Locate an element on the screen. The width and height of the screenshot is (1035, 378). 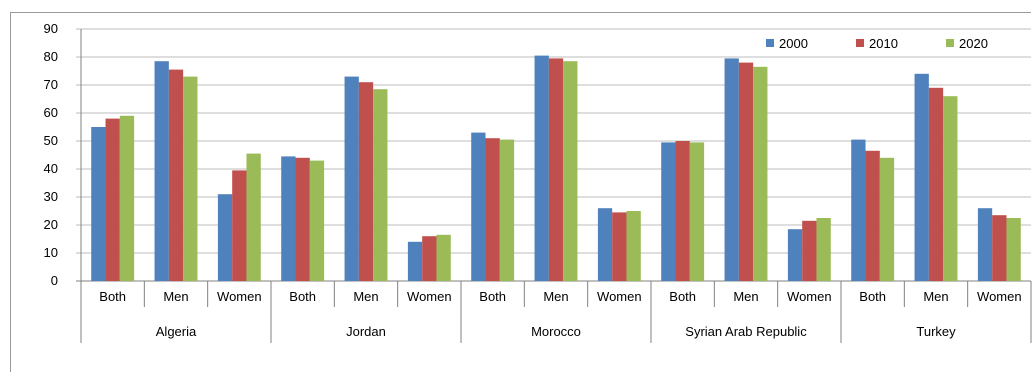
legend: 2000 2010 2020 is located at coordinates (877, 43).